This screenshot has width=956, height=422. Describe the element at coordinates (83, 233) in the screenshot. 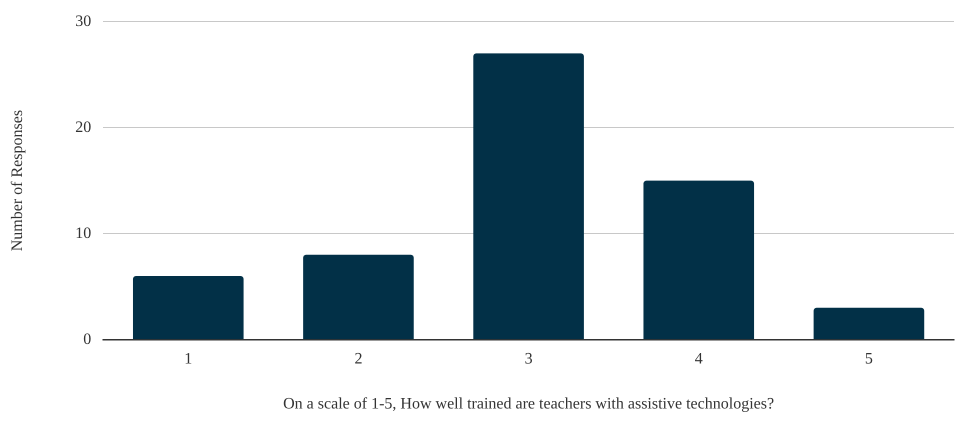

I see `y-tick-label: 10` at that location.